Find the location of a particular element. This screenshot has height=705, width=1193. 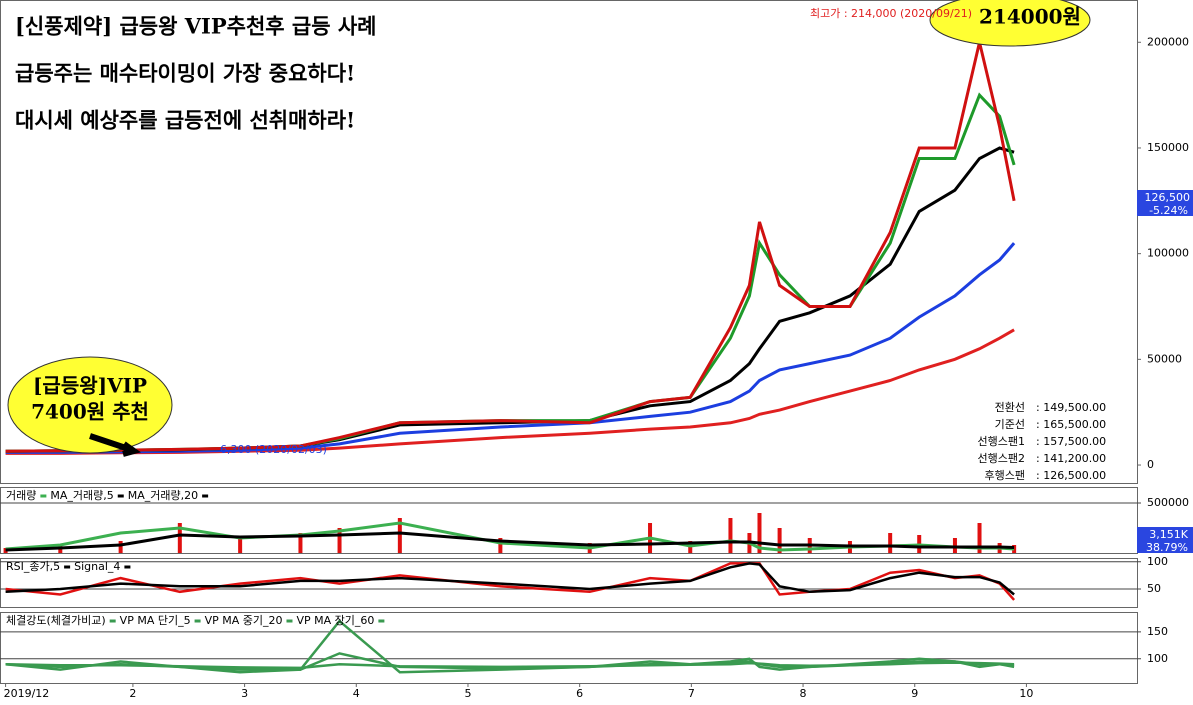

info-label: 선행스팬2 is located at coordinates (1001, 458).